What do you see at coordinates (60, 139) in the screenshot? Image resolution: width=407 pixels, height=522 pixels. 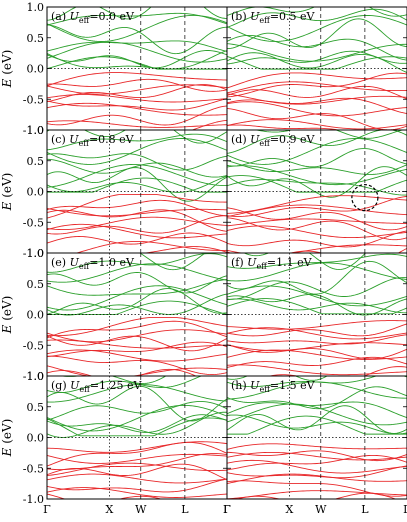 I see `panel-id: (c)` at bounding box center [60, 139].